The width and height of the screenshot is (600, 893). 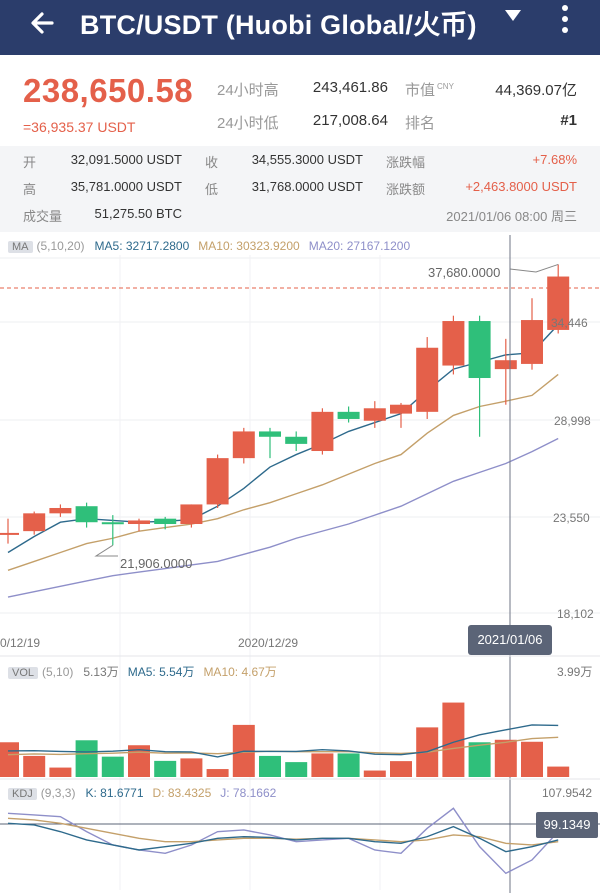 I want to click on kdj-j: J: 78.1662, so click(x=248, y=793).